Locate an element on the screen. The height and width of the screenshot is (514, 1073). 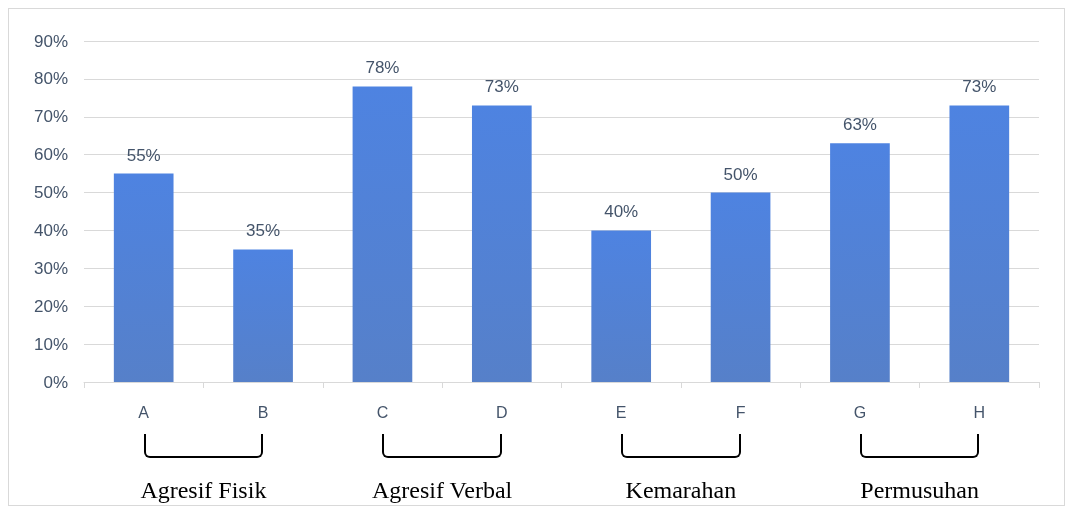
text: Agresif Verbal is located at coordinates (442, 490).